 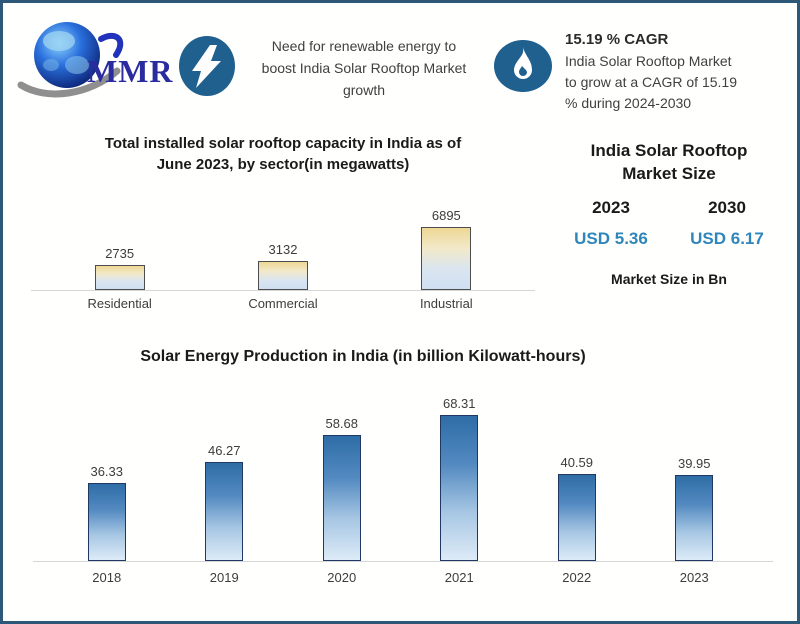 What do you see at coordinates (694, 577) in the screenshot?
I see `category-label: 2023` at bounding box center [694, 577].